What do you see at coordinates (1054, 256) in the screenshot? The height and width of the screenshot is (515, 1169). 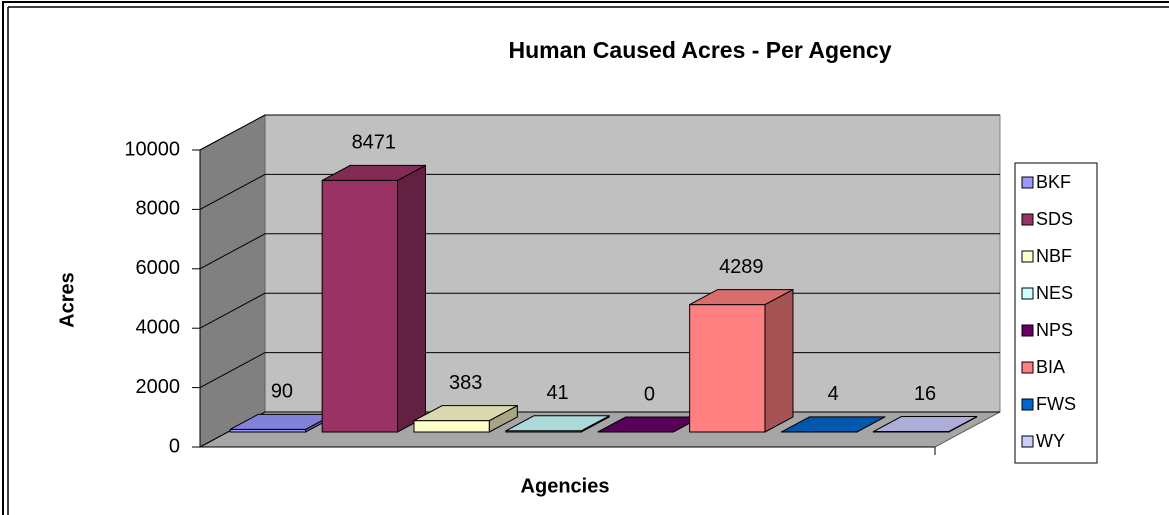 I see `legend-label: NBF` at bounding box center [1054, 256].